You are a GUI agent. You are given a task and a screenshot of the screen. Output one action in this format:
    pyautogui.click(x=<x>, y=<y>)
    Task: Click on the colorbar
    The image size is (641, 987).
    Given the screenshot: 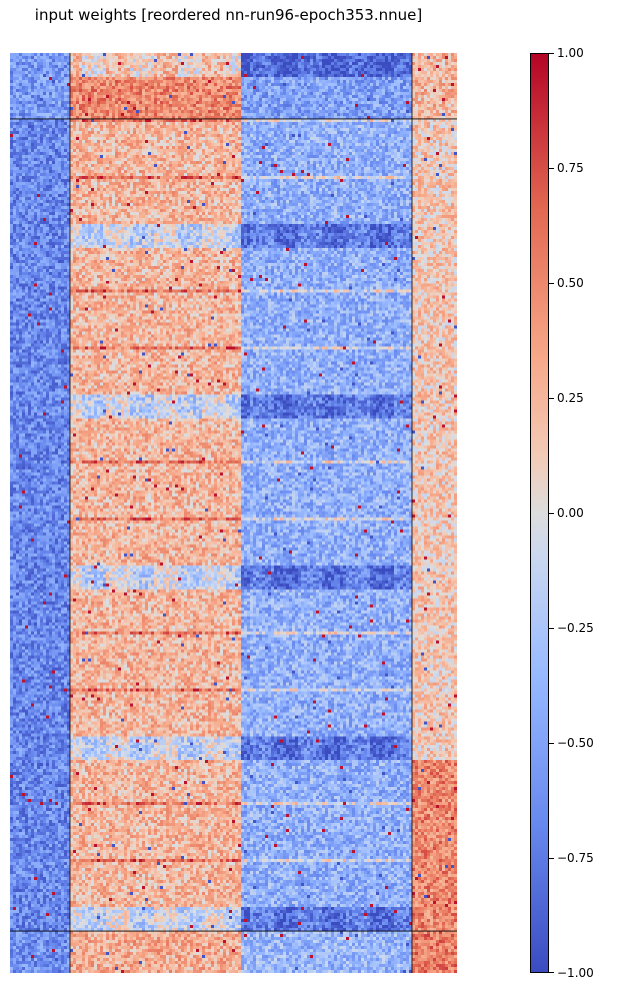 What is the action you would take?
    pyautogui.click(x=539, y=513)
    